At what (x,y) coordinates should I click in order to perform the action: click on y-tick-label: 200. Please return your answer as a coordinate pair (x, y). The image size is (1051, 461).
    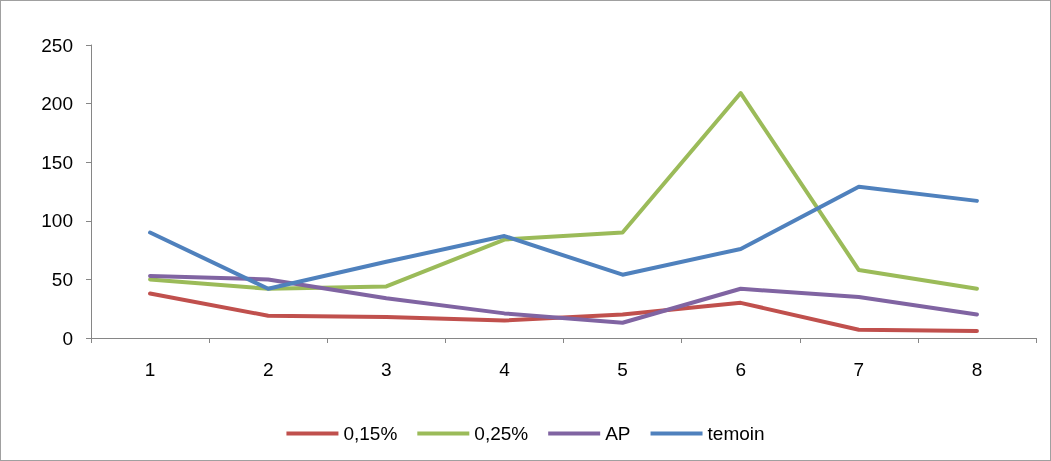
    Looking at the image, I should click on (57, 104).